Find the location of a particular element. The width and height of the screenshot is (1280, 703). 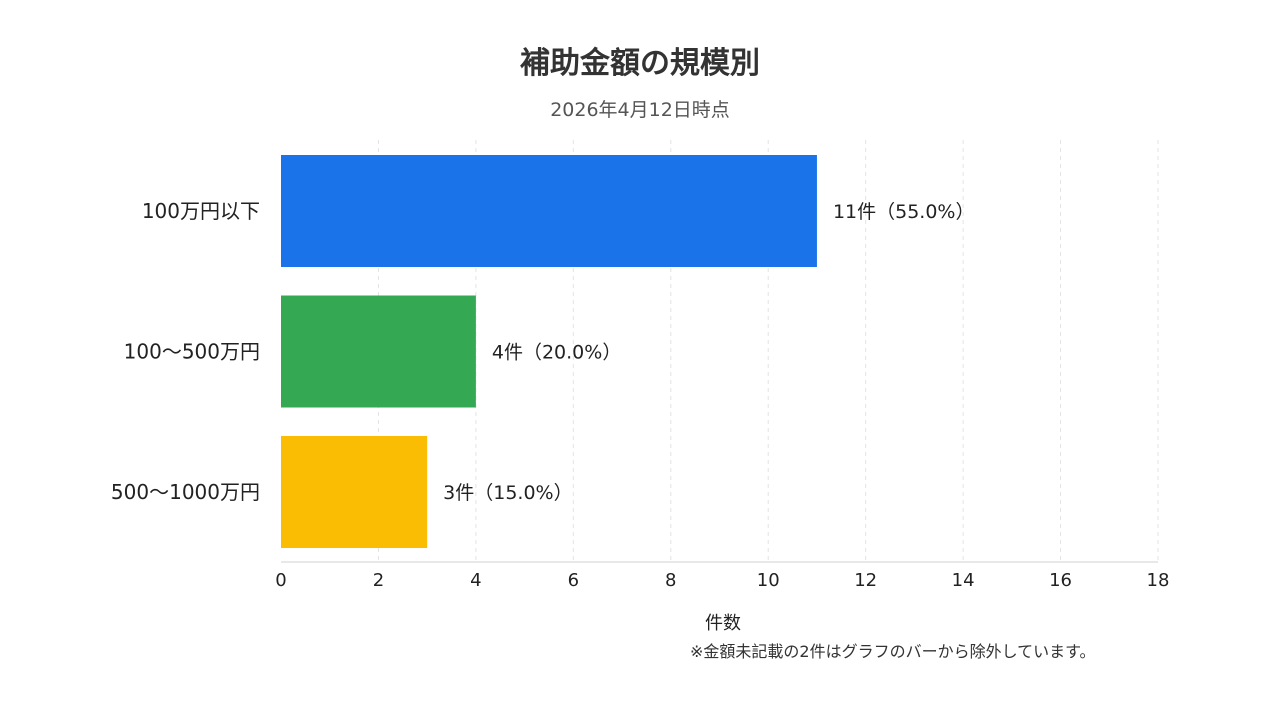

data-label: 4件（20.0%） is located at coordinates (556, 353).